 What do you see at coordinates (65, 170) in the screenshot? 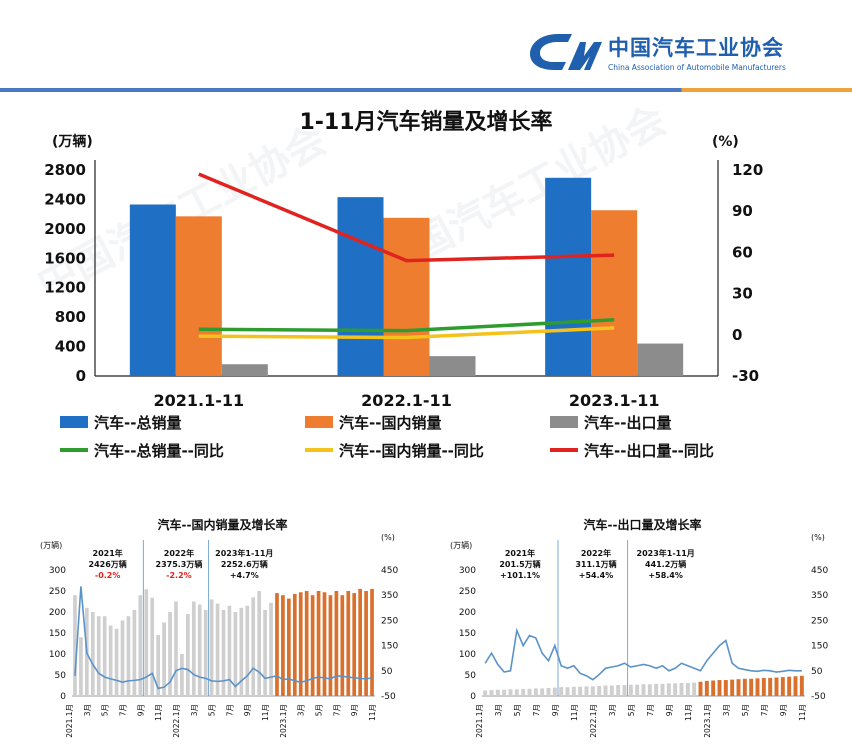
I see `left-tick-label: 2800` at bounding box center [65, 170].